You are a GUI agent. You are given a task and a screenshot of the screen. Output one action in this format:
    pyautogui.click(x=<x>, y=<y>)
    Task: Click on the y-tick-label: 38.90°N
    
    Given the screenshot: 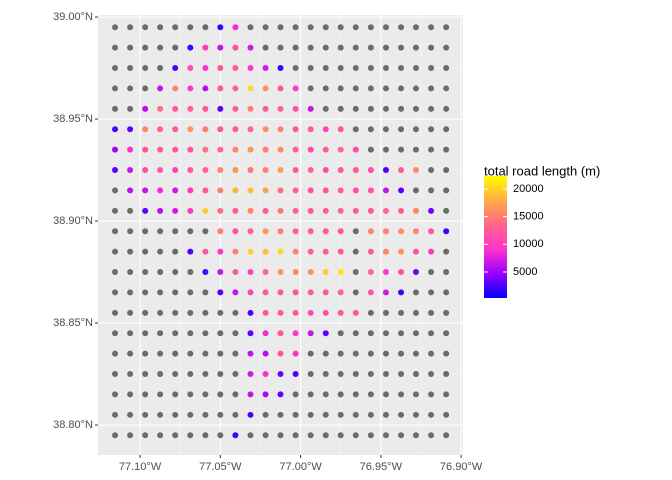 What is the action you would take?
    pyautogui.click(x=73, y=221)
    